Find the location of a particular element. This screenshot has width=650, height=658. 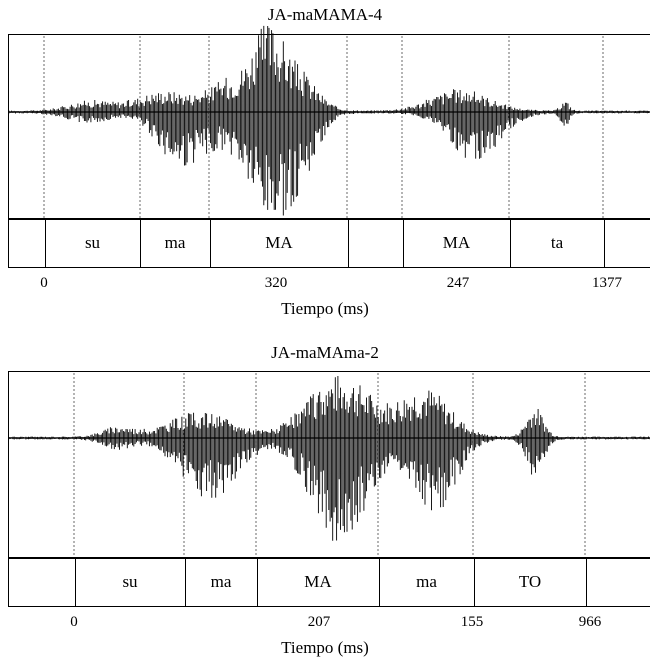

tick-label: 247 is located at coordinates (458, 283).